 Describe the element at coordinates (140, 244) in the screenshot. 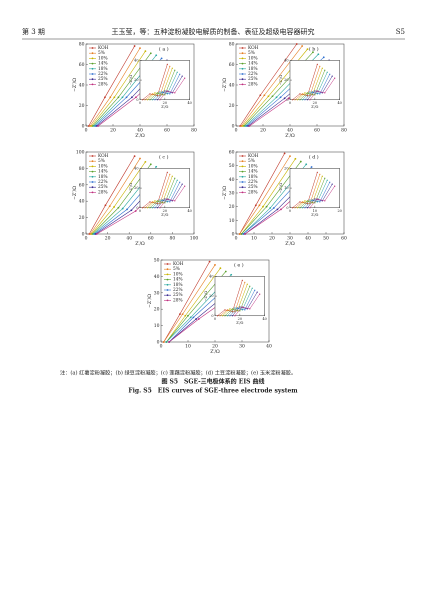

I see `x-axis-label: Z′/Ω` at that location.